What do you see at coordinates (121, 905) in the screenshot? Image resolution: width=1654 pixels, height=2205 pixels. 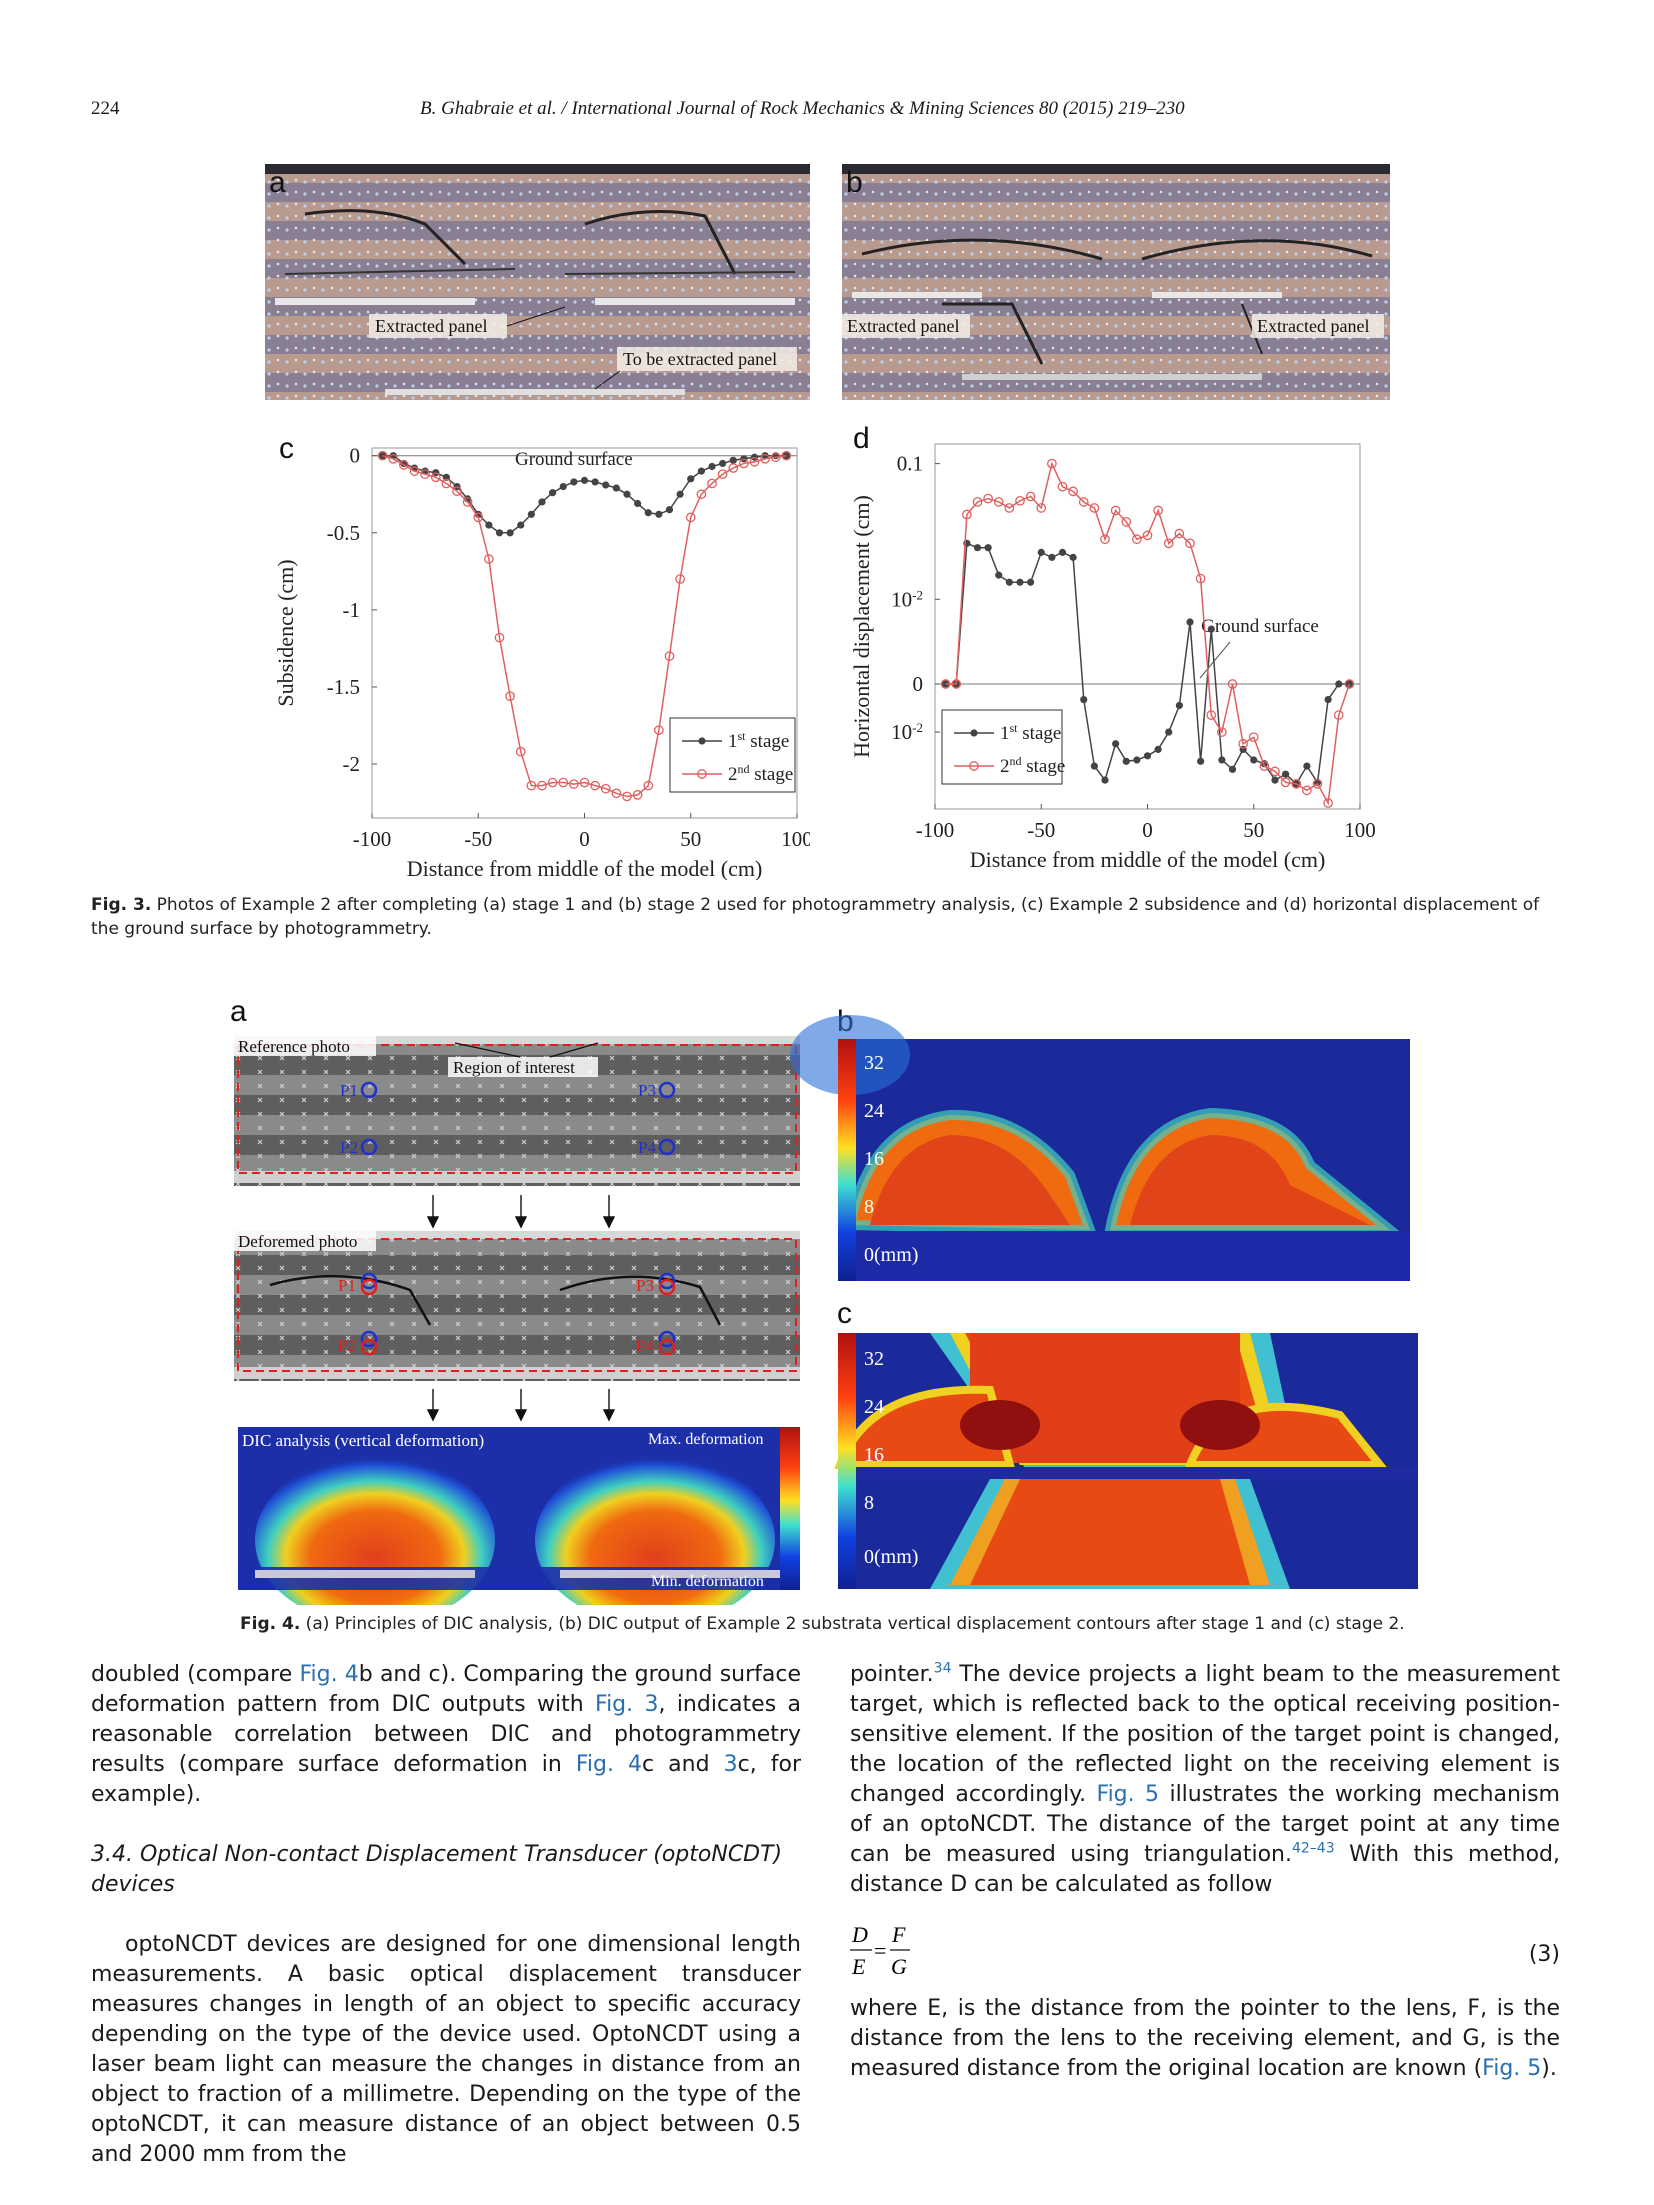 I see `fig3-caption-label: Fig. 3.` at bounding box center [121, 905].